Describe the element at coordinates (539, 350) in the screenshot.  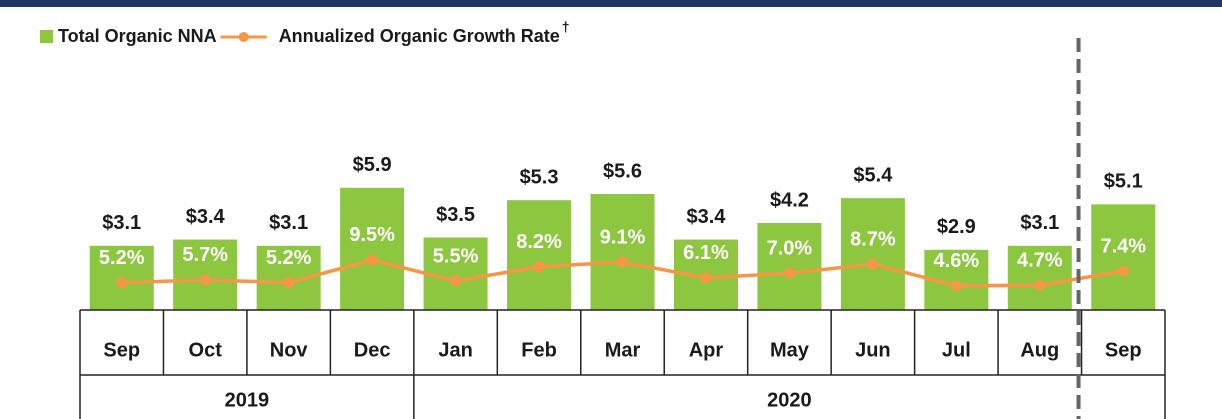
I see `x-tick-label: Feb` at that location.